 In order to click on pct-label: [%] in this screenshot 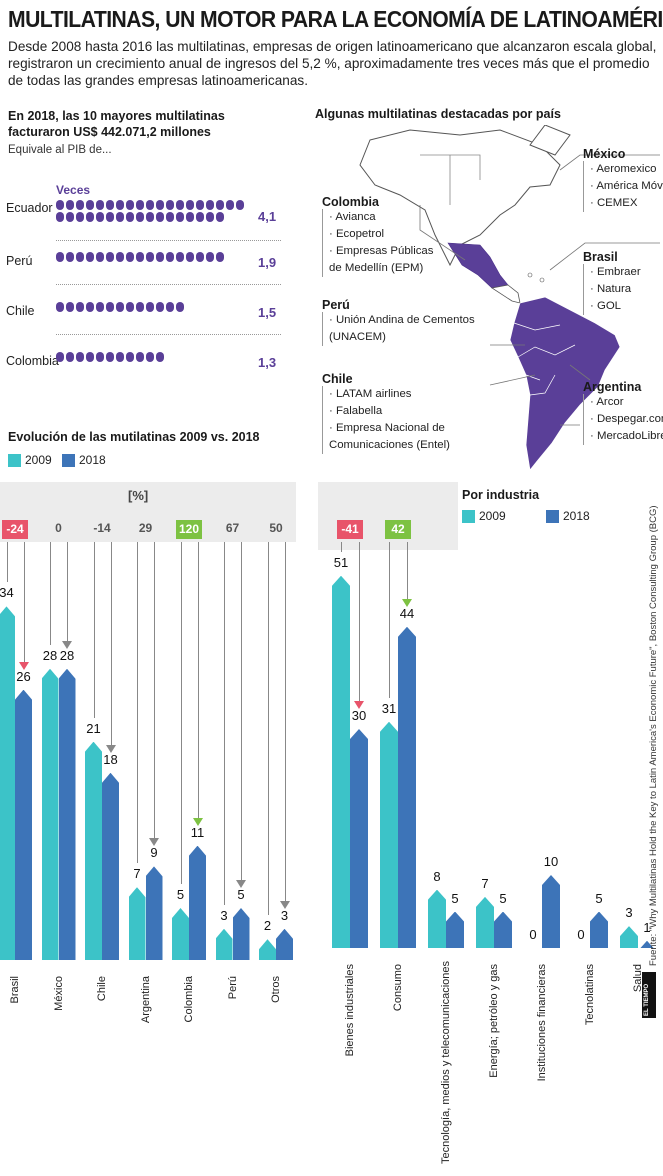, I will do `click(138, 495)`.